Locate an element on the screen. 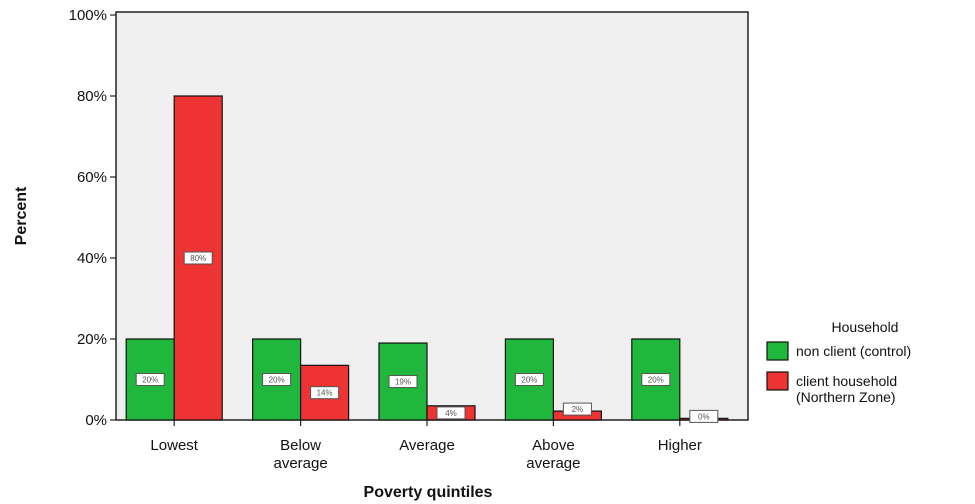  x-tick-label: Lowest is located at coordinates (174, 445).